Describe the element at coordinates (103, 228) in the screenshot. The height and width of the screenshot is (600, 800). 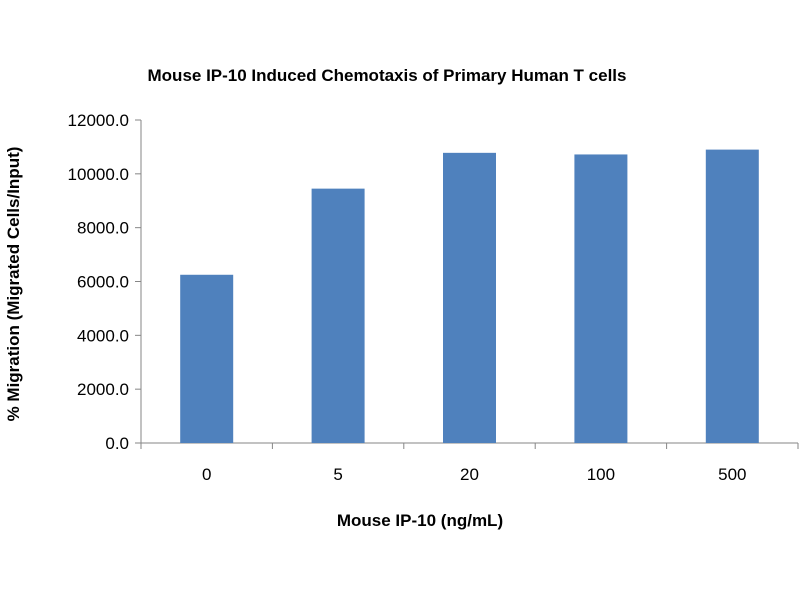
I see `y-tick-label: 8000.0` at that location.